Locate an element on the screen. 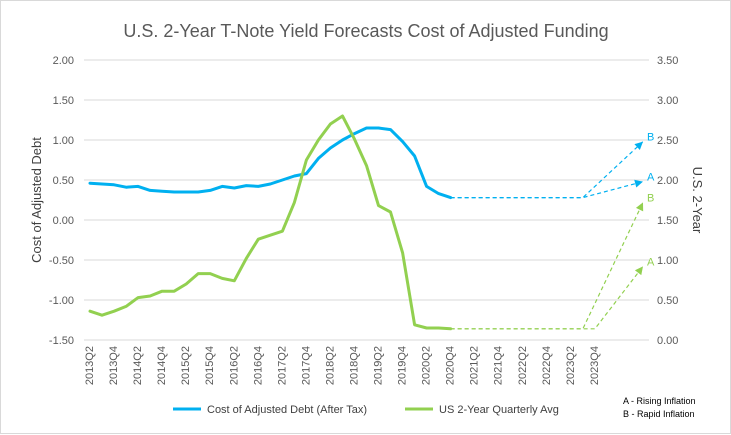 The width and height of the screenshot is (731, 435). x-tick-label: 2018Q2 is located at coordinates (330, 365).